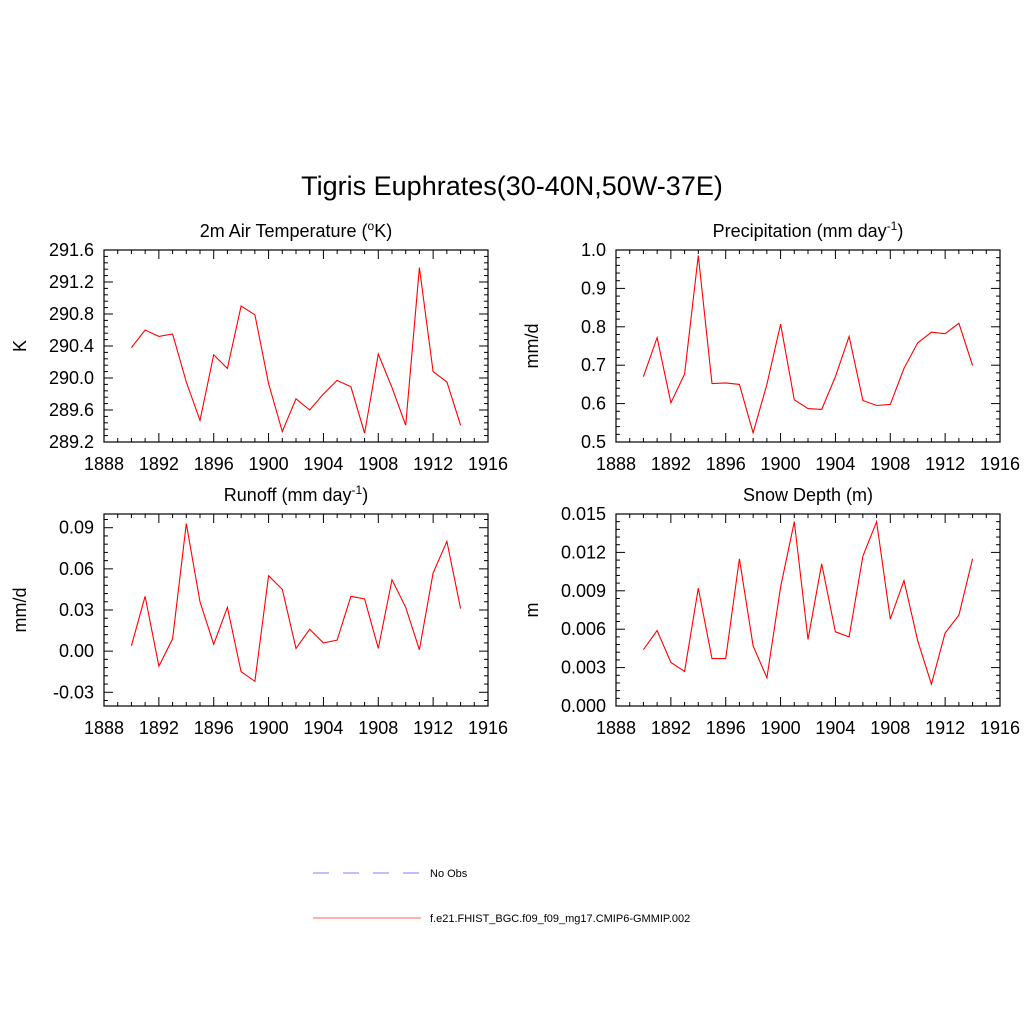  I want to click on series-line-runoff, so click(296, 603).